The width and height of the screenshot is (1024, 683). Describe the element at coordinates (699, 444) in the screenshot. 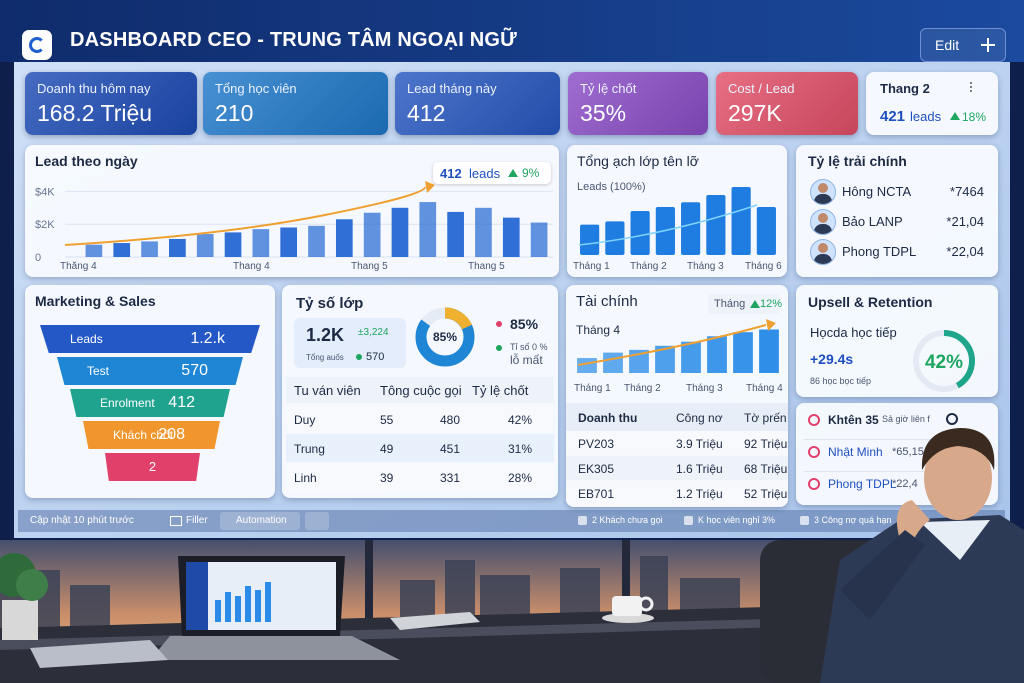

I see `table-cell: 3.9 Triệu` at that location.